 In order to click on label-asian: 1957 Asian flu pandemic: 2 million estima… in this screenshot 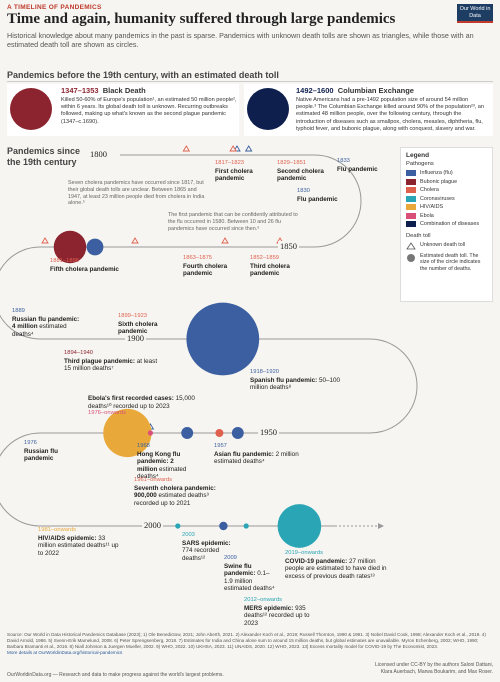, I will do `click(256, 454)`.